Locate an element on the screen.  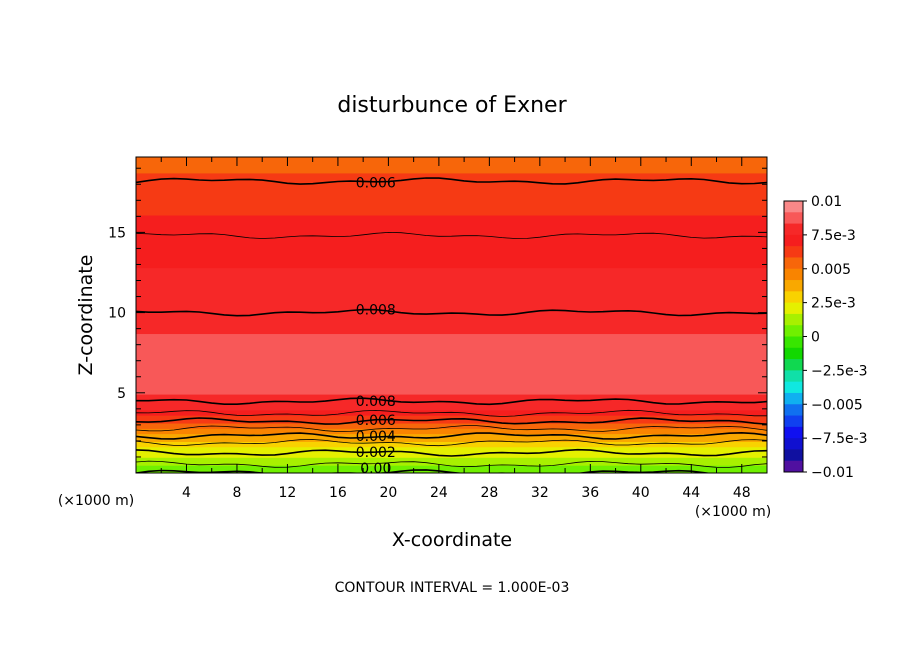
colorbar-label: −2.5e-3 is located at coordinates (839, 371).